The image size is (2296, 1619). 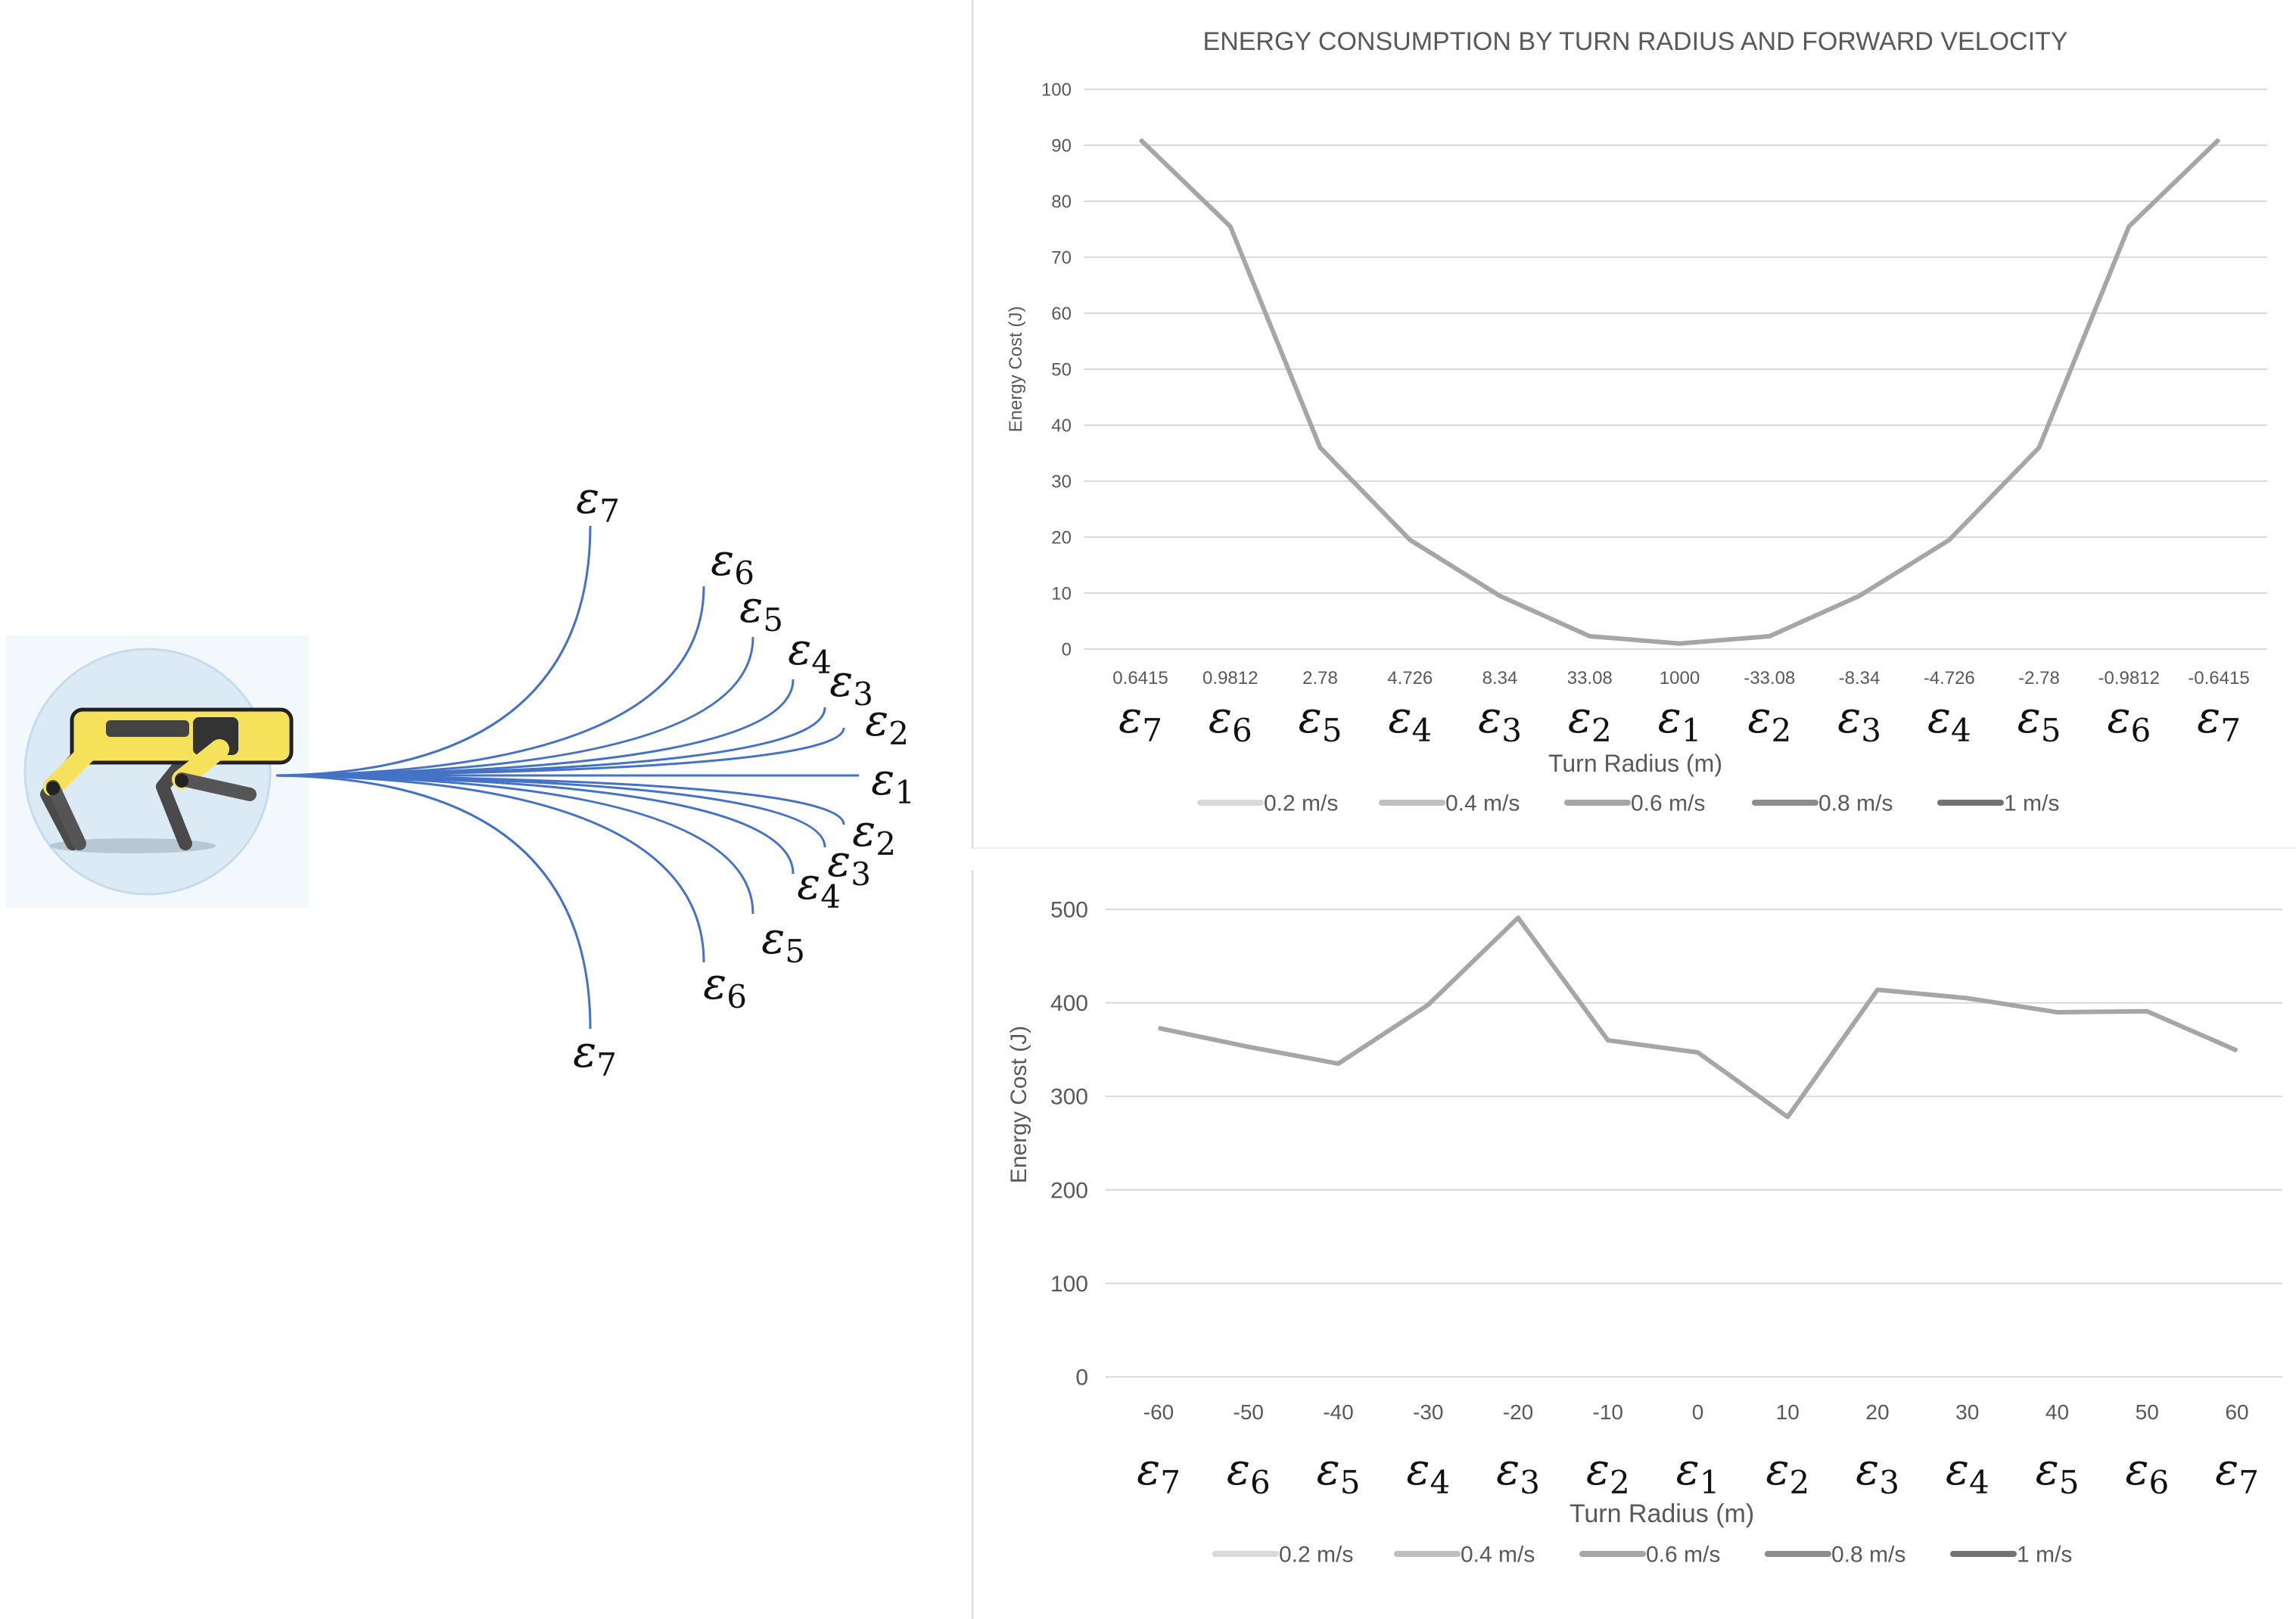 I want to click on x-tick-label: -2.78, so click(x=2039, y=678).